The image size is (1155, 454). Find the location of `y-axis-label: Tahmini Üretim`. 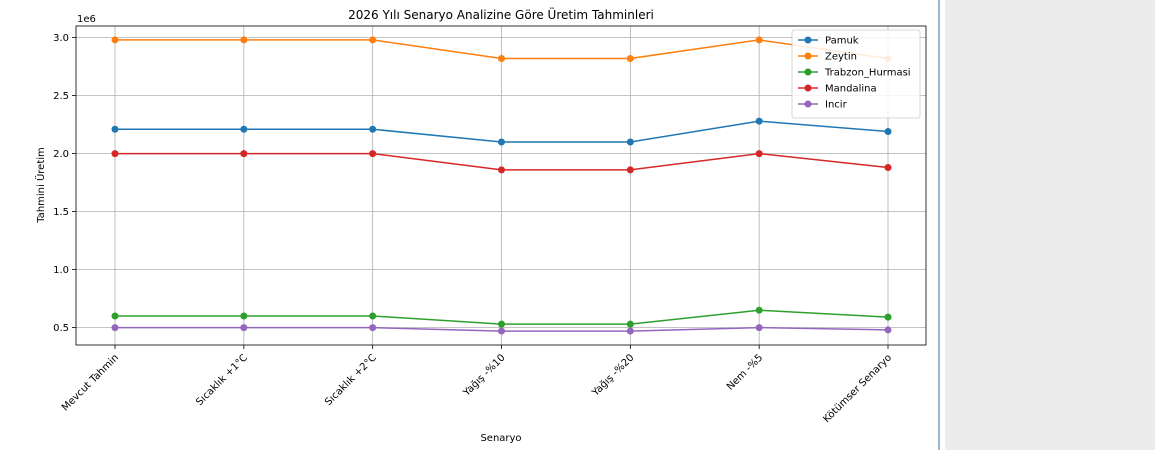

y-axis-label: Tahmini Üretim is located at coordinates (40, 185).